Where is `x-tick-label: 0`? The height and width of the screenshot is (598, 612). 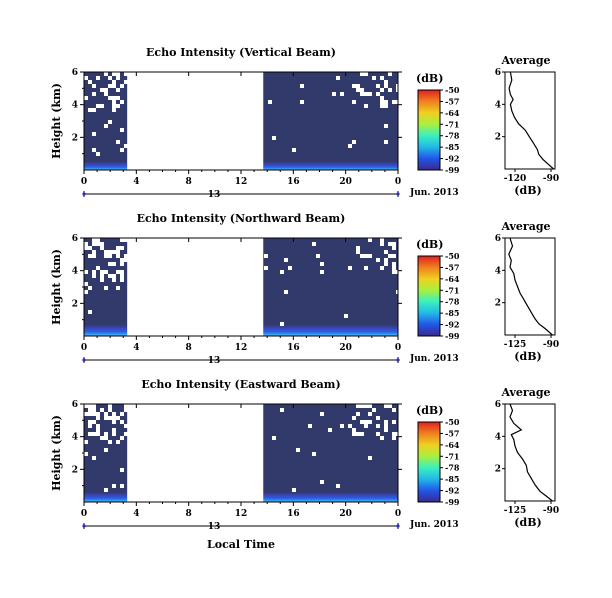 x-tick-label: 0 is located at coordinates (398, 182).